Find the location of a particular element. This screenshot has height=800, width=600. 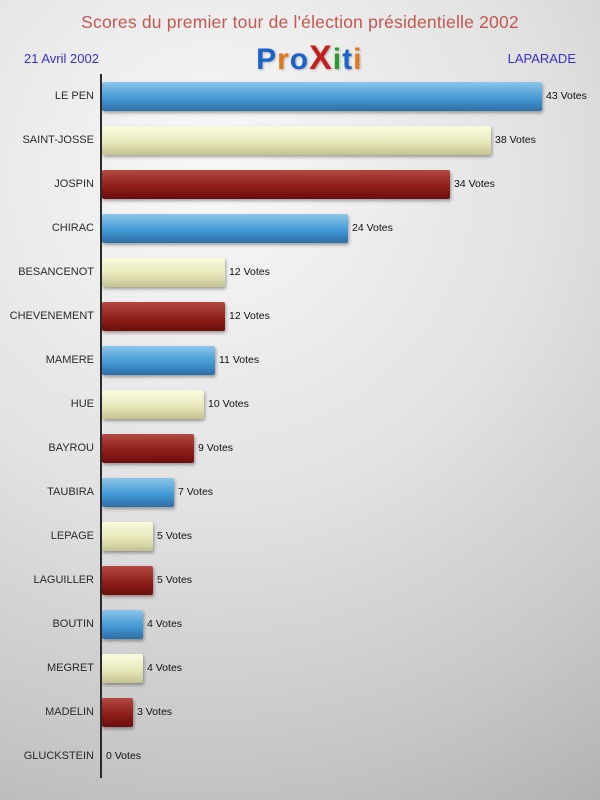

chart-row: SAINT-JOSSE 38 Votes is located at coordinates (311, 140).